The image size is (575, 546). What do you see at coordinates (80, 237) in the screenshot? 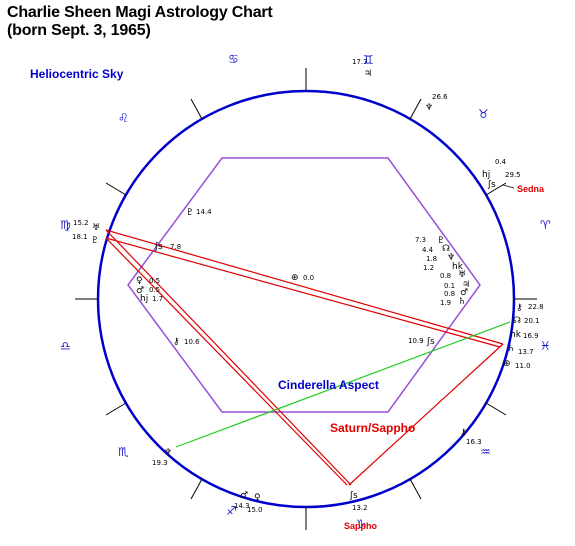
I see `virgo-pluto-degree: 18.1` at bounding box center [80, 237].